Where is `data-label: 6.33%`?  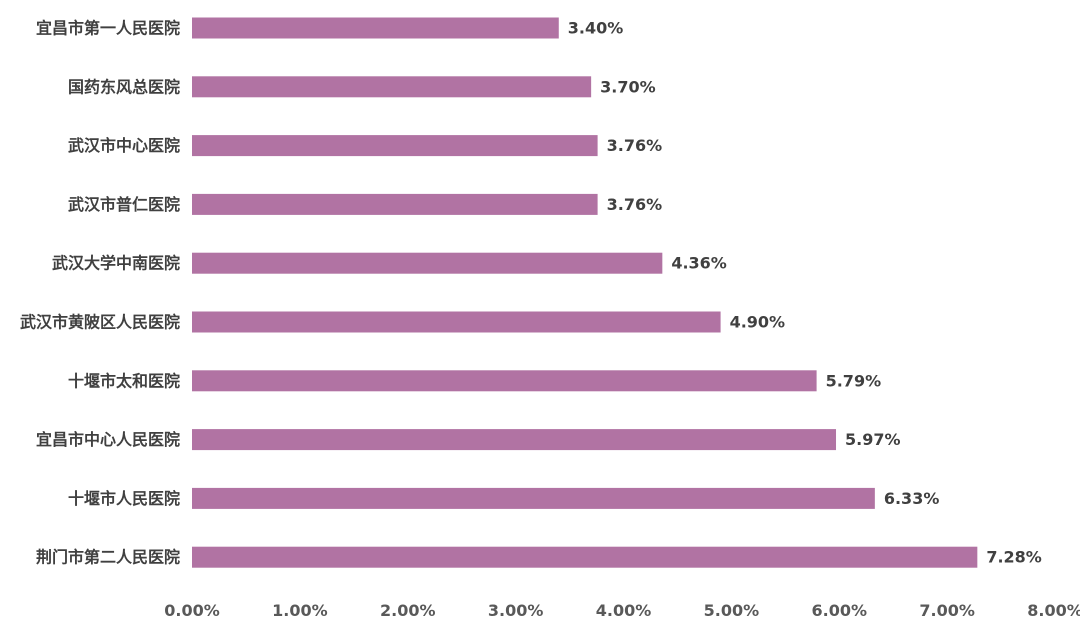
data-label: 6.33% is located at coordinates (912, 498).